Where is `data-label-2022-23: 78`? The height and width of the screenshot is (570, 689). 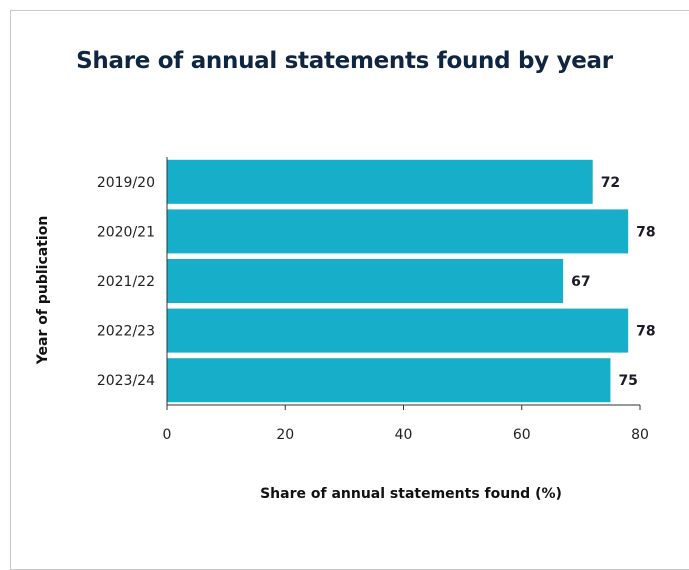 data-label-2022-23: 78 is located at coordinates (645, 332).